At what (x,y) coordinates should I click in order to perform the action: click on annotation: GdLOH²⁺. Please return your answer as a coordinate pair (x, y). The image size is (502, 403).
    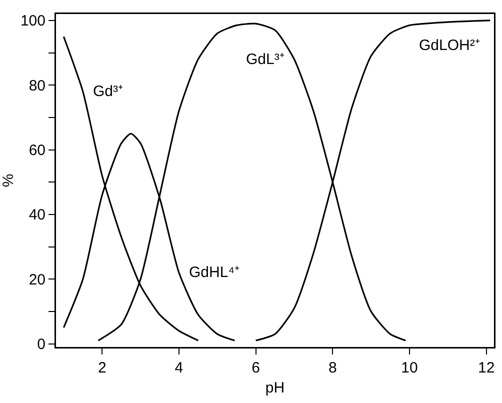
    Looking at the image, I should click on (449, 45).